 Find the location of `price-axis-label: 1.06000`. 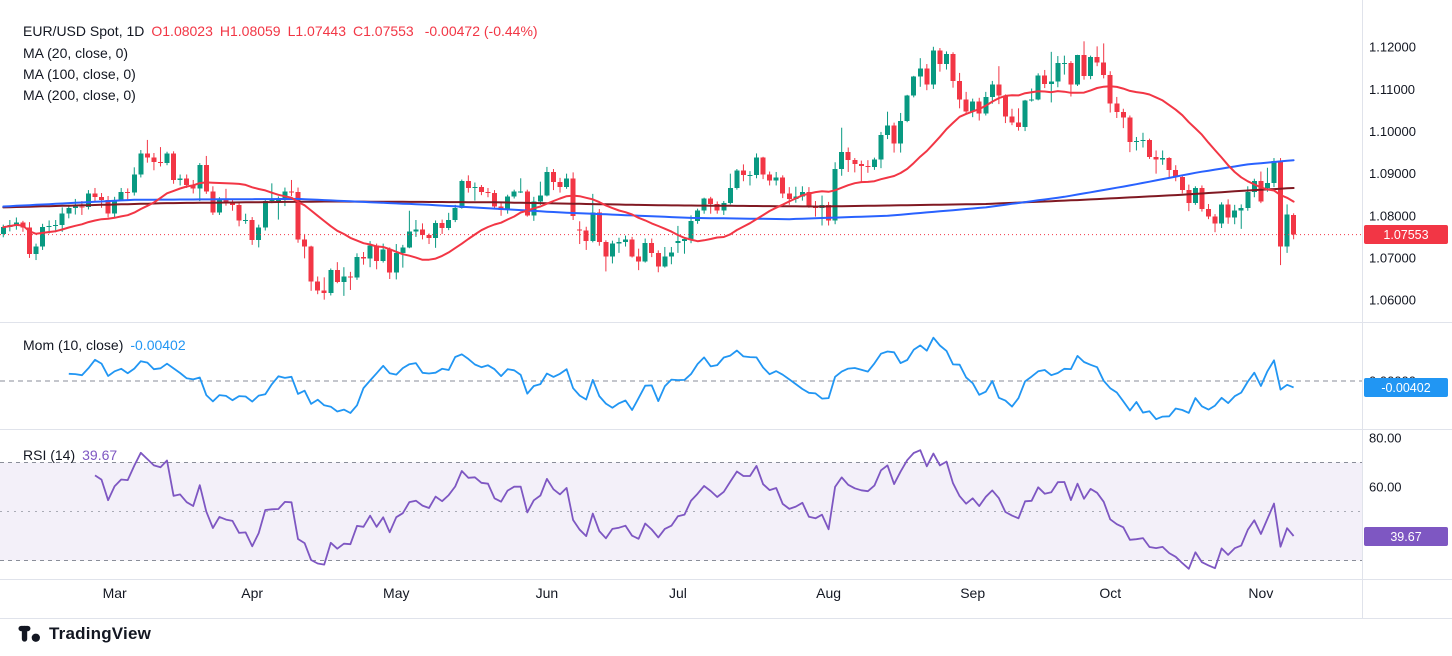

price-axis-label: 1.06000 is located at coordinates (1392, 300).